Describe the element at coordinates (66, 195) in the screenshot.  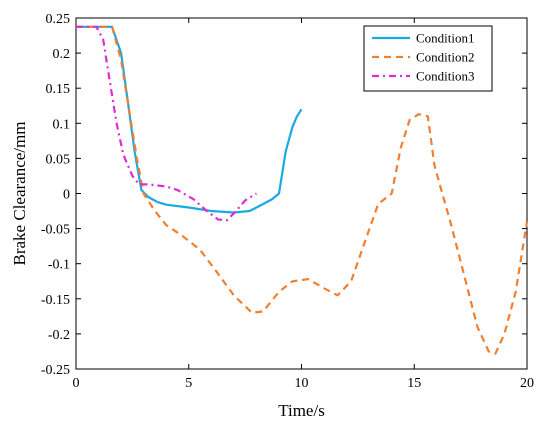
I see `y-tick-label: 0` at that location.